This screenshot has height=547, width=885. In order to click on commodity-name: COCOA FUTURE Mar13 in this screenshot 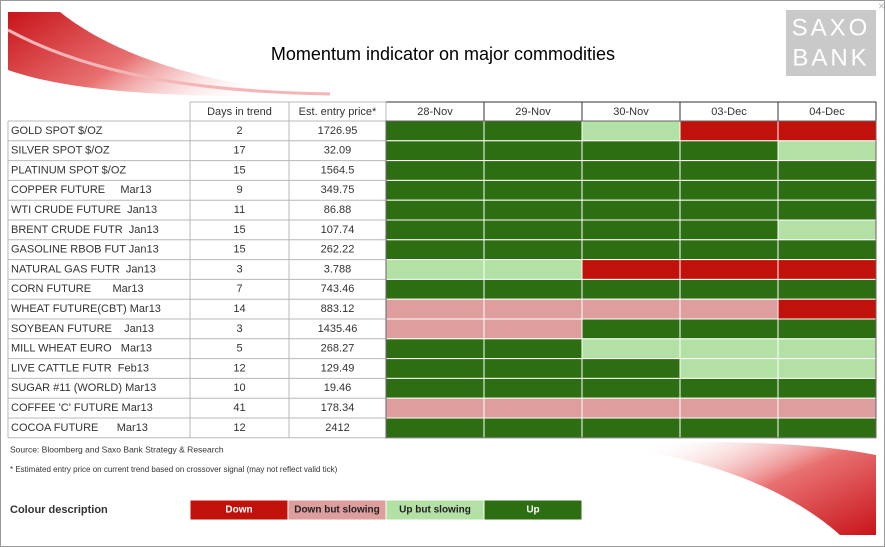, I will do `click(79, 428)`.